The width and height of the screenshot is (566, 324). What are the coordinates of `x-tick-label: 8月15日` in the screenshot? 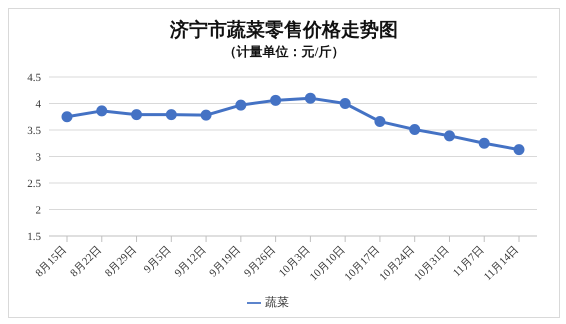 It's located at (51, 262).